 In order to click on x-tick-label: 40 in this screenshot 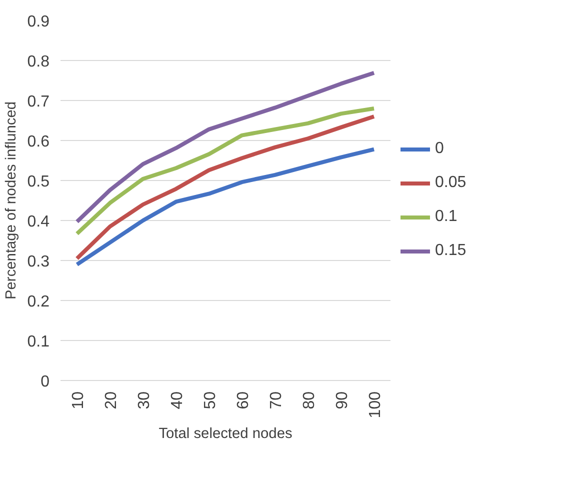, I will do `click(177, 400)`.